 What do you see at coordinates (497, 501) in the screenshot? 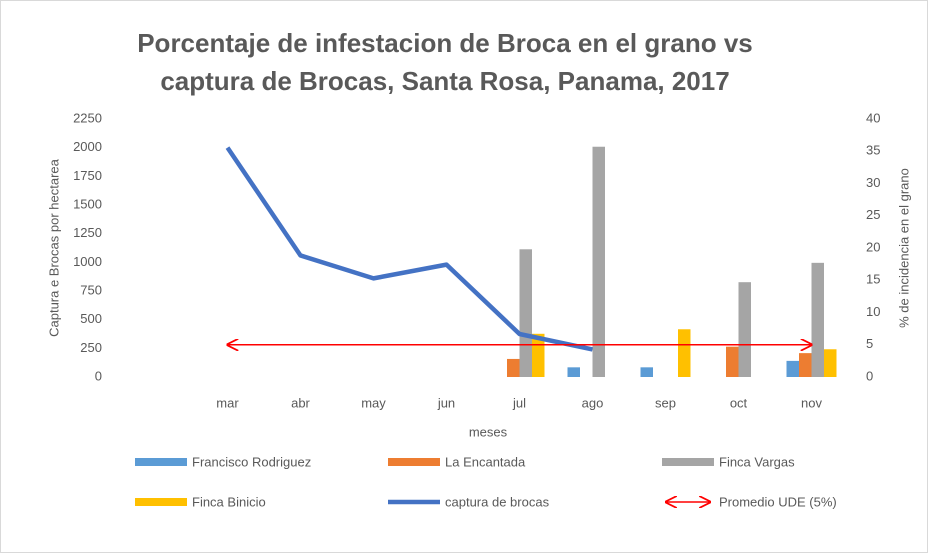
I see `legend-label: captura de brocas` at bounding box center [497, 501].